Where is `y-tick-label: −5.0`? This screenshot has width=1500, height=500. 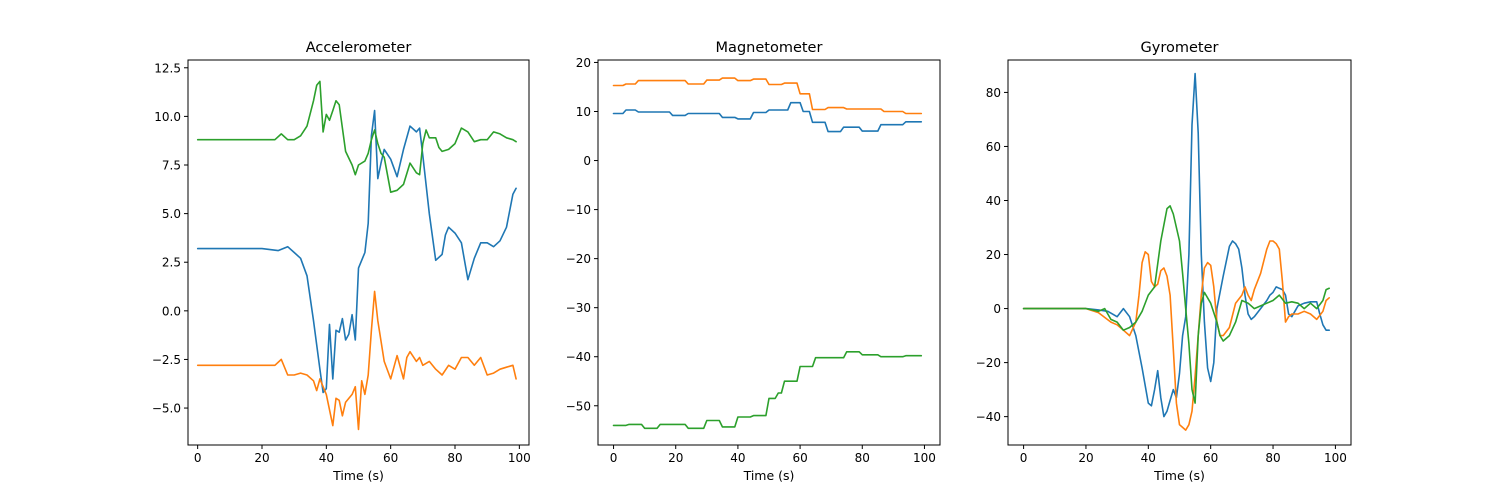
y-tick-label: −5.0 is located at coordinates (166, 409).